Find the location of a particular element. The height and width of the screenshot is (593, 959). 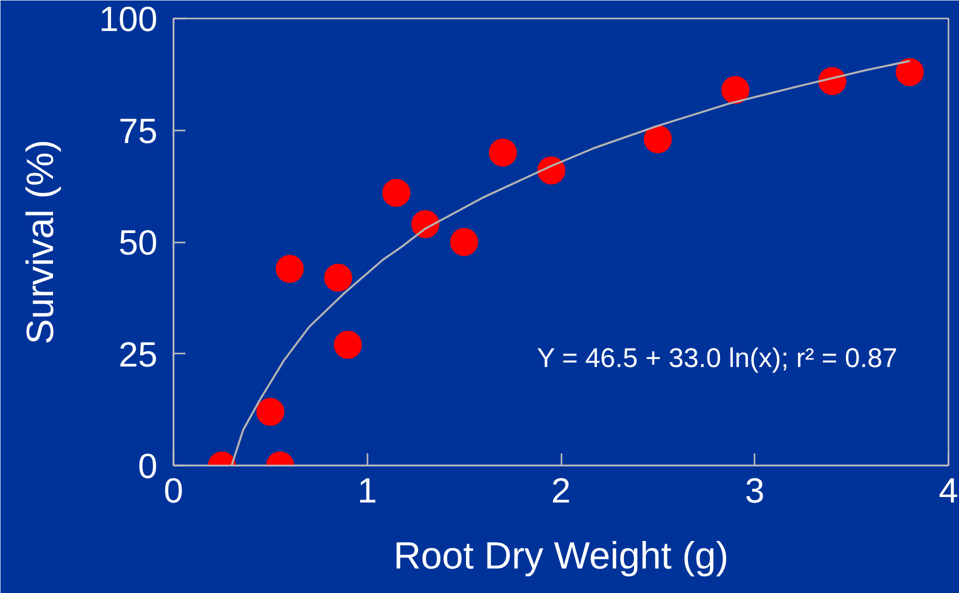

x-axis-title: Root Dry Weight (g) is located at coordinates (561, 557).